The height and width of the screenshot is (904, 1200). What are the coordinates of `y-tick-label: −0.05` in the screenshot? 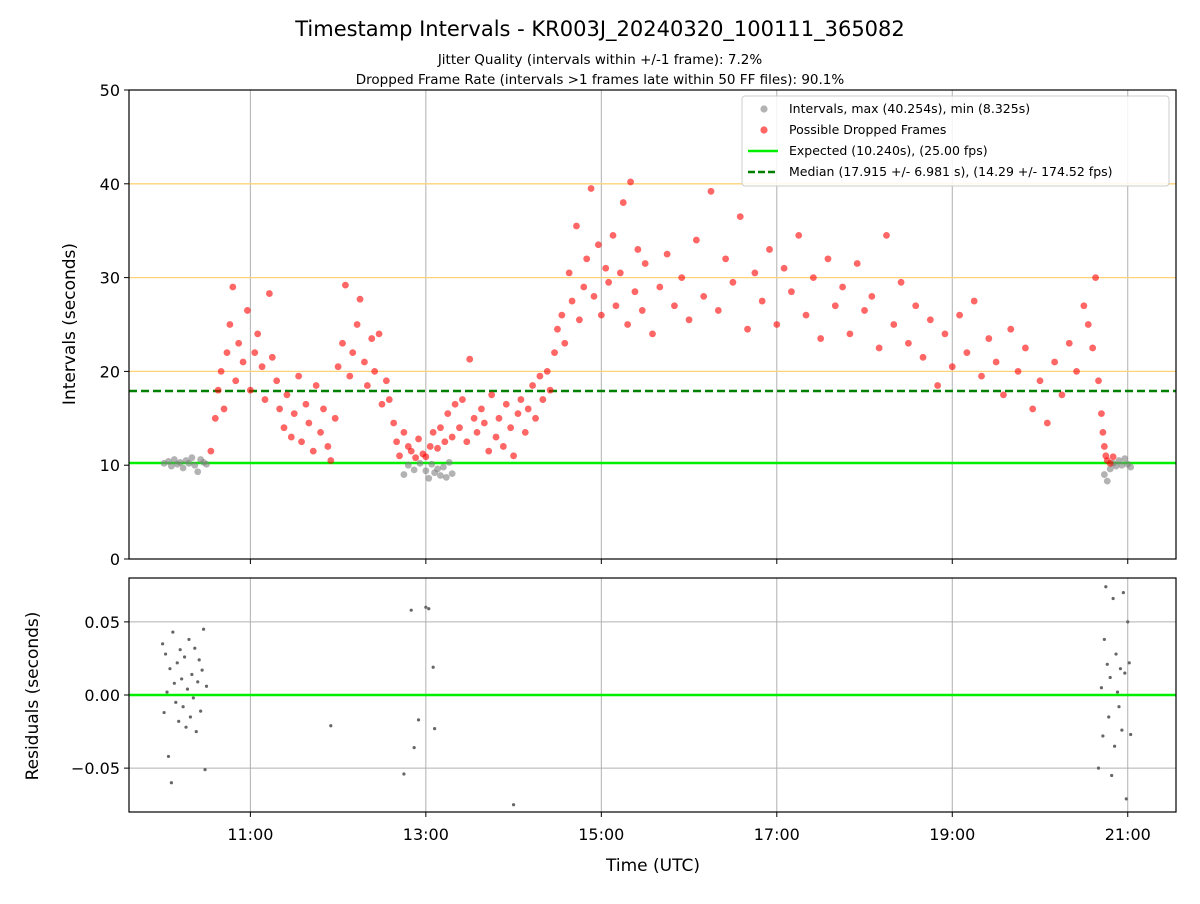 It's located at (95, 768).